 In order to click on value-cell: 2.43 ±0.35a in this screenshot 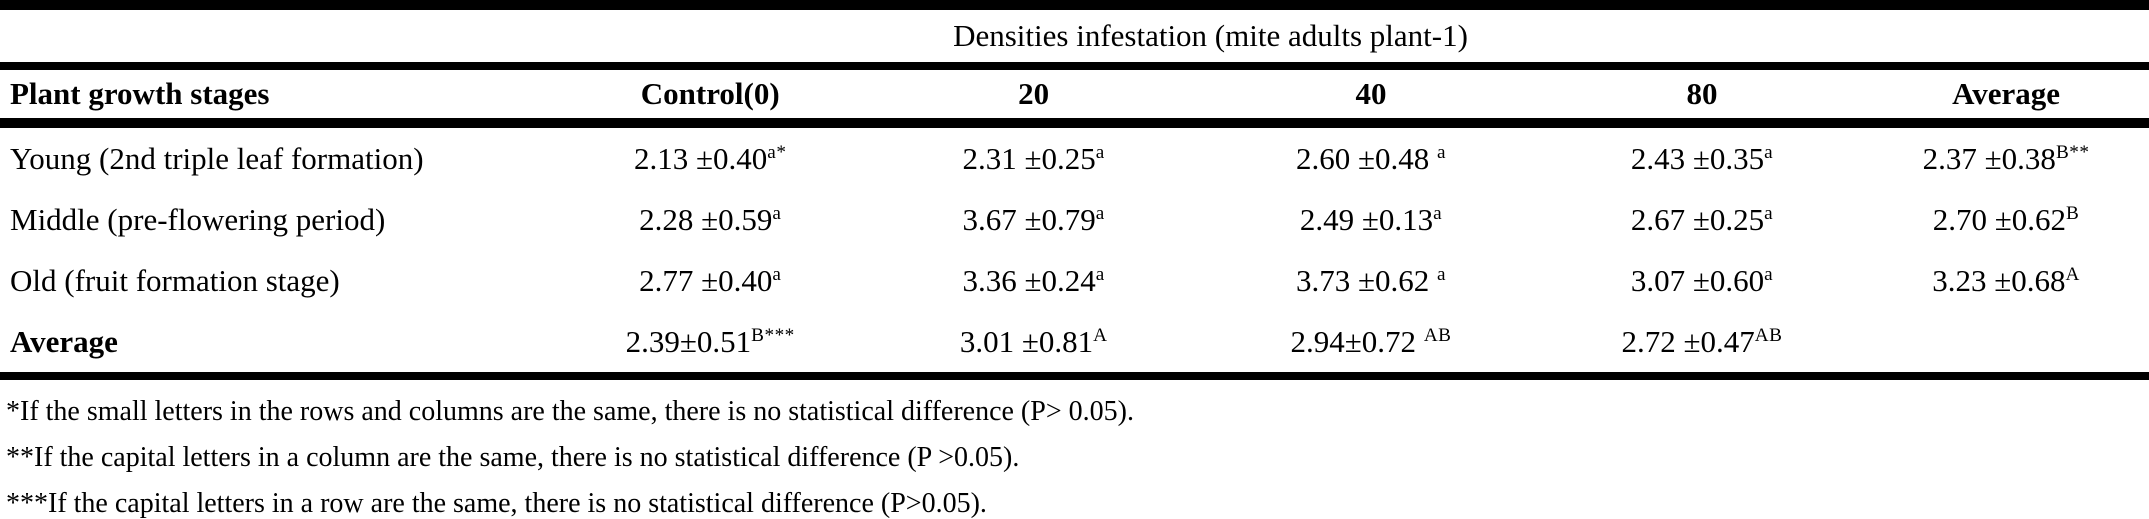, I will do `click(1702, 156)`.